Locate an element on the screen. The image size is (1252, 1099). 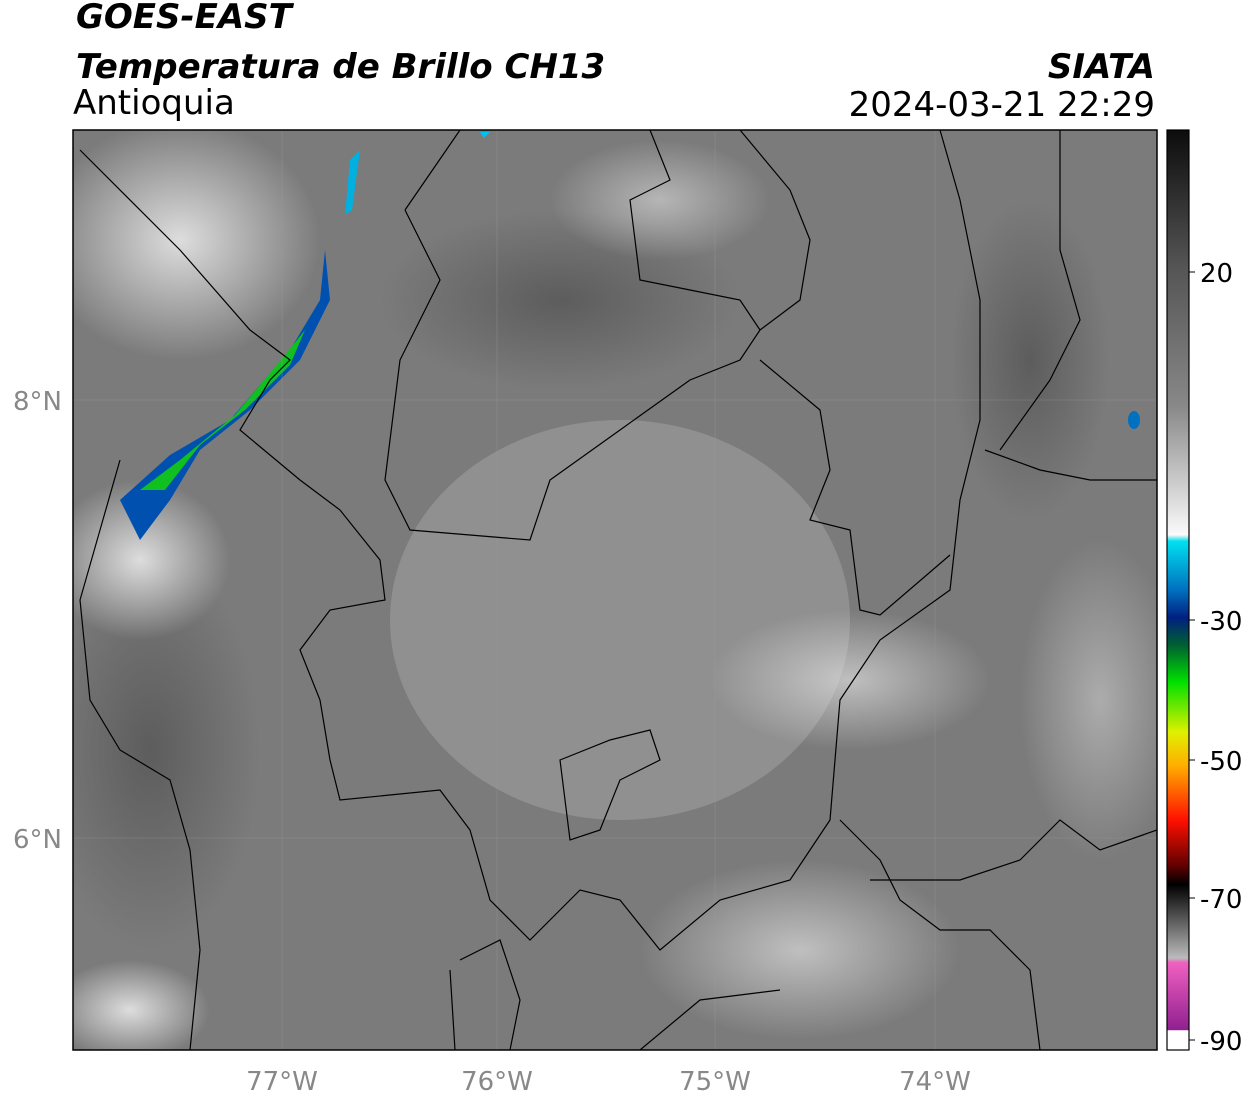
colorbar-label: -90 is located at coordinates (1221, 1042).